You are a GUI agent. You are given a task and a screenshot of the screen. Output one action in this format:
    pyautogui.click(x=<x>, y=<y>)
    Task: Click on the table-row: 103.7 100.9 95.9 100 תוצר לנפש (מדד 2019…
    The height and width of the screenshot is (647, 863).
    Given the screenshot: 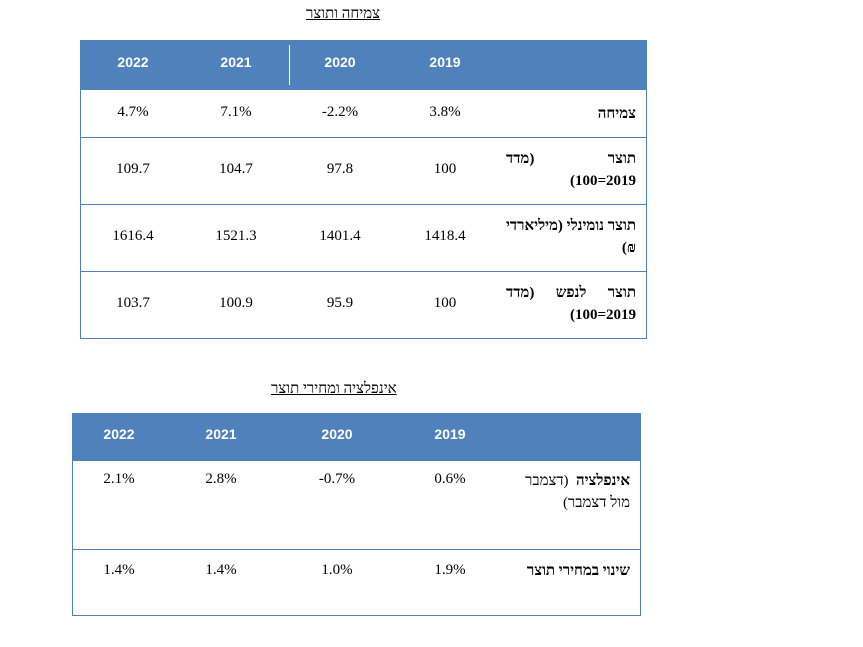 What is the action you would take?
    pyautogui.click(x=363, y=305)
    